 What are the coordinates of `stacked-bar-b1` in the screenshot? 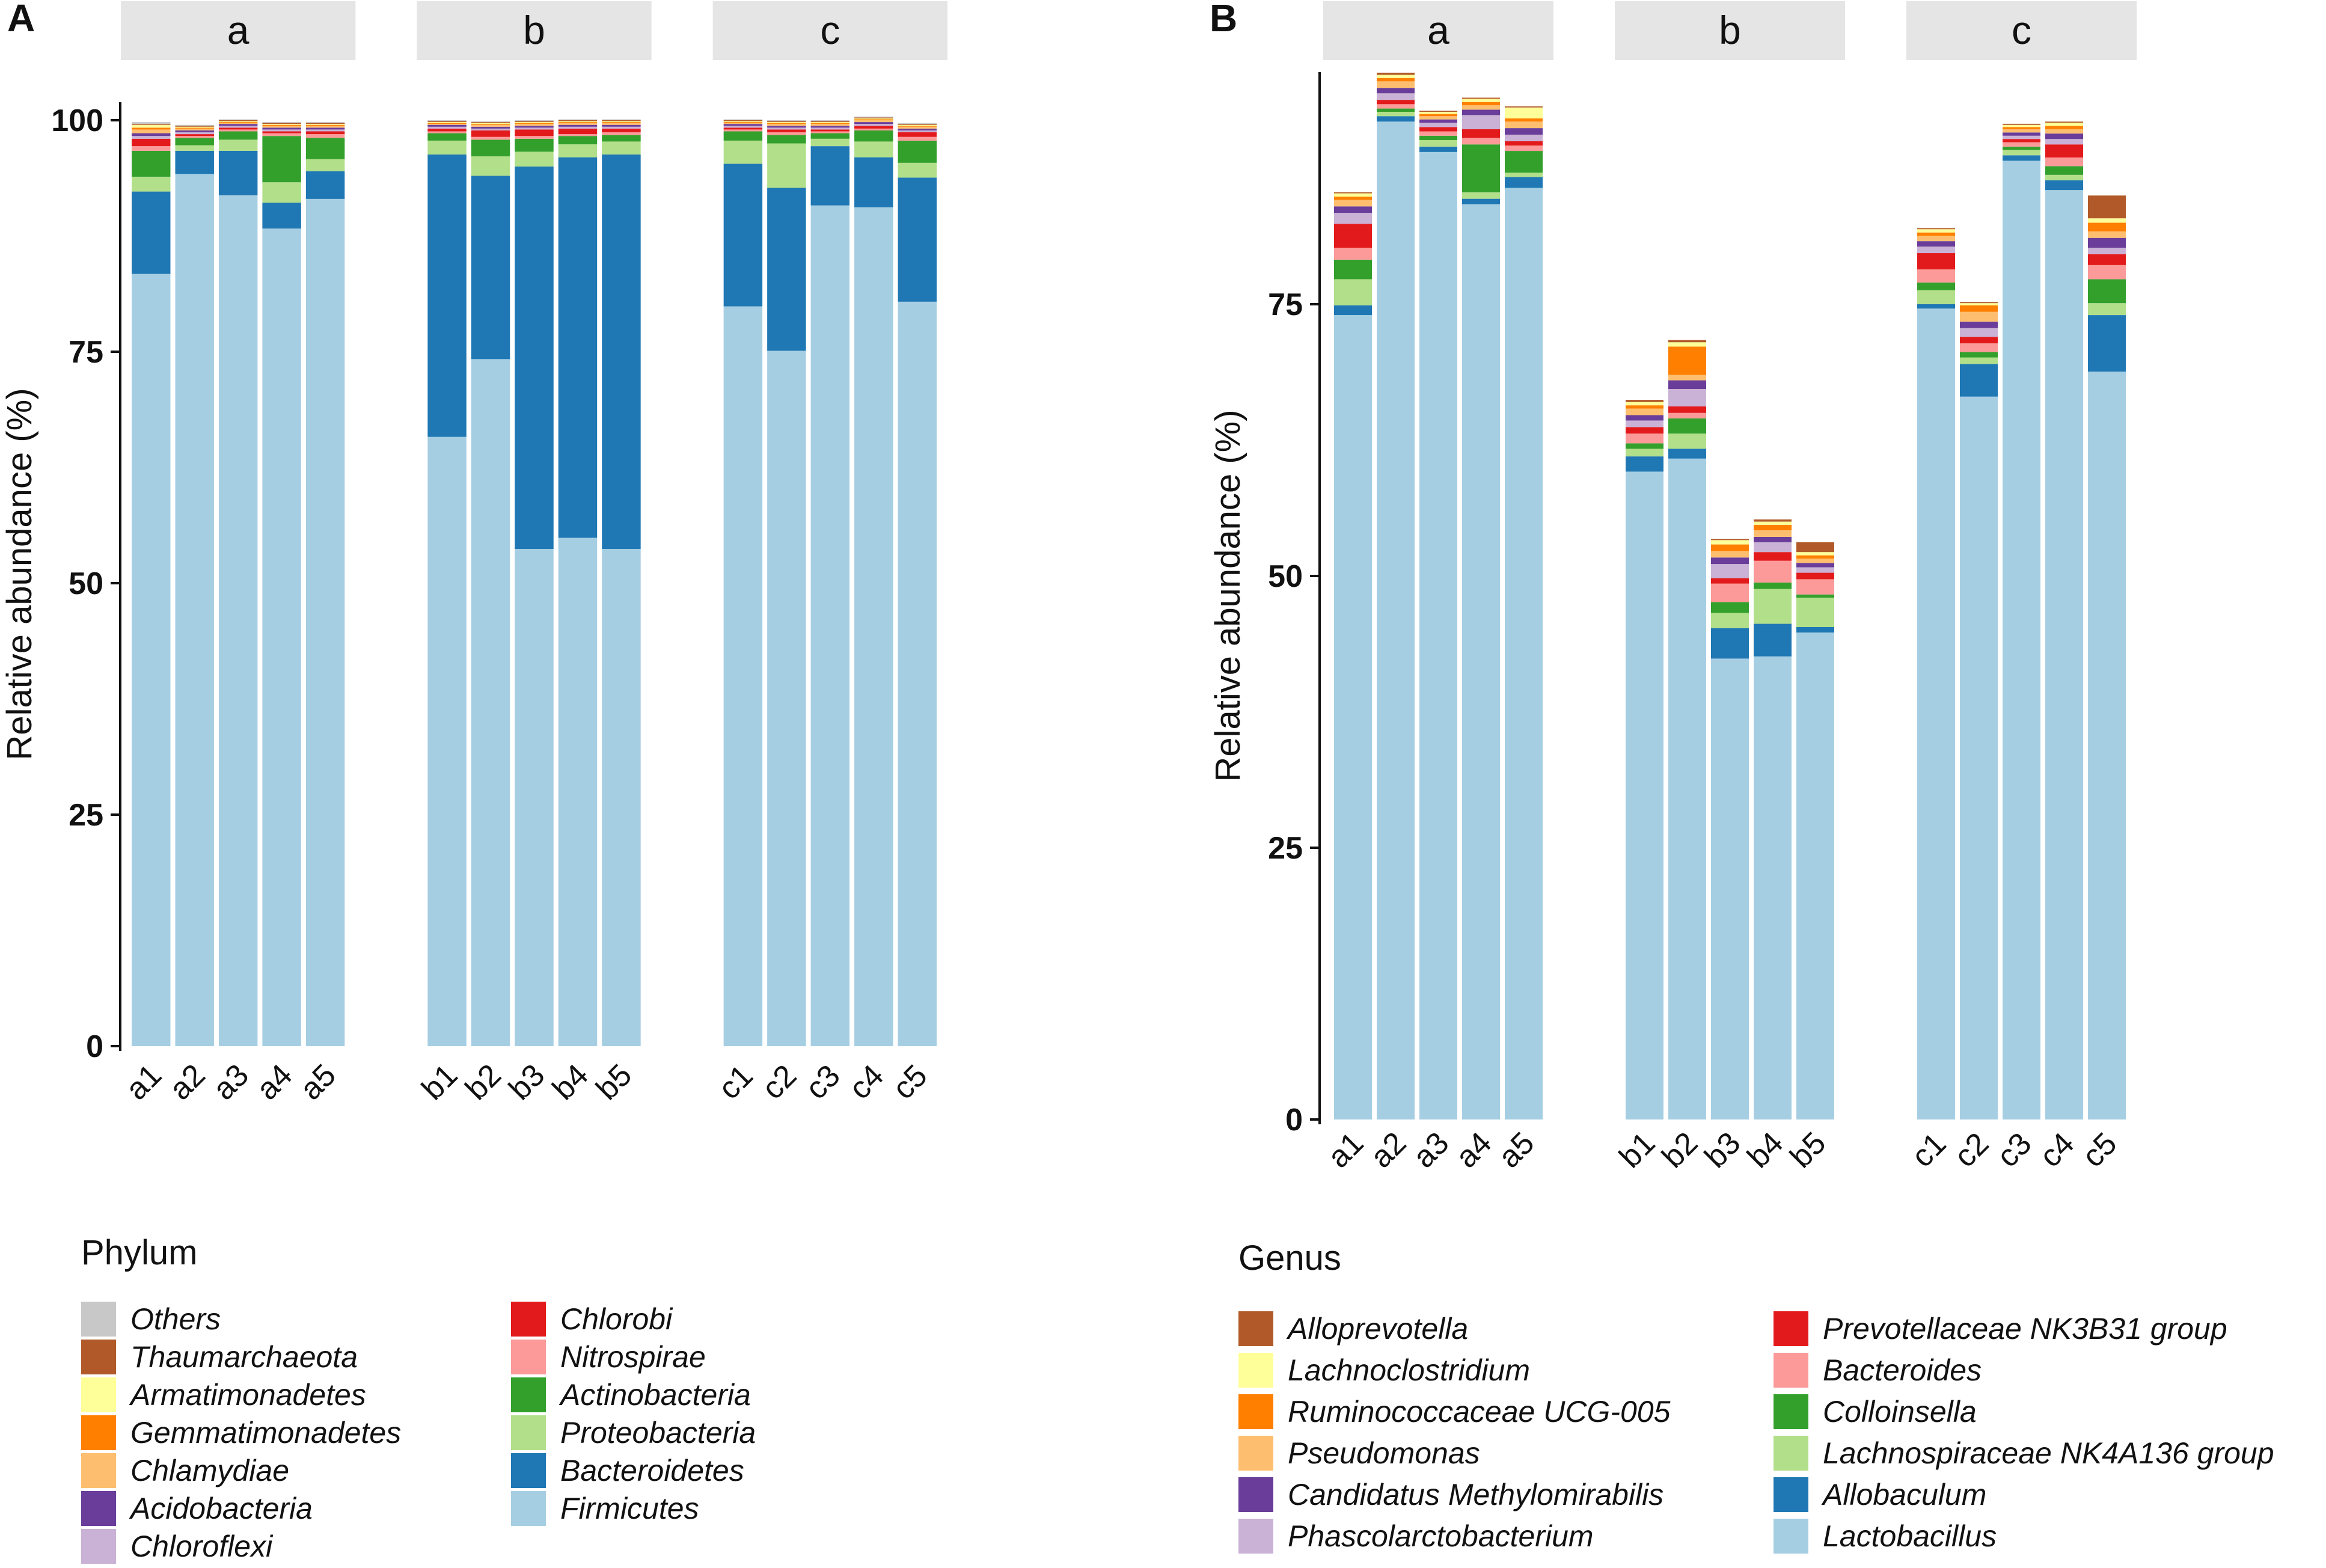 It's located at (1644, 759).